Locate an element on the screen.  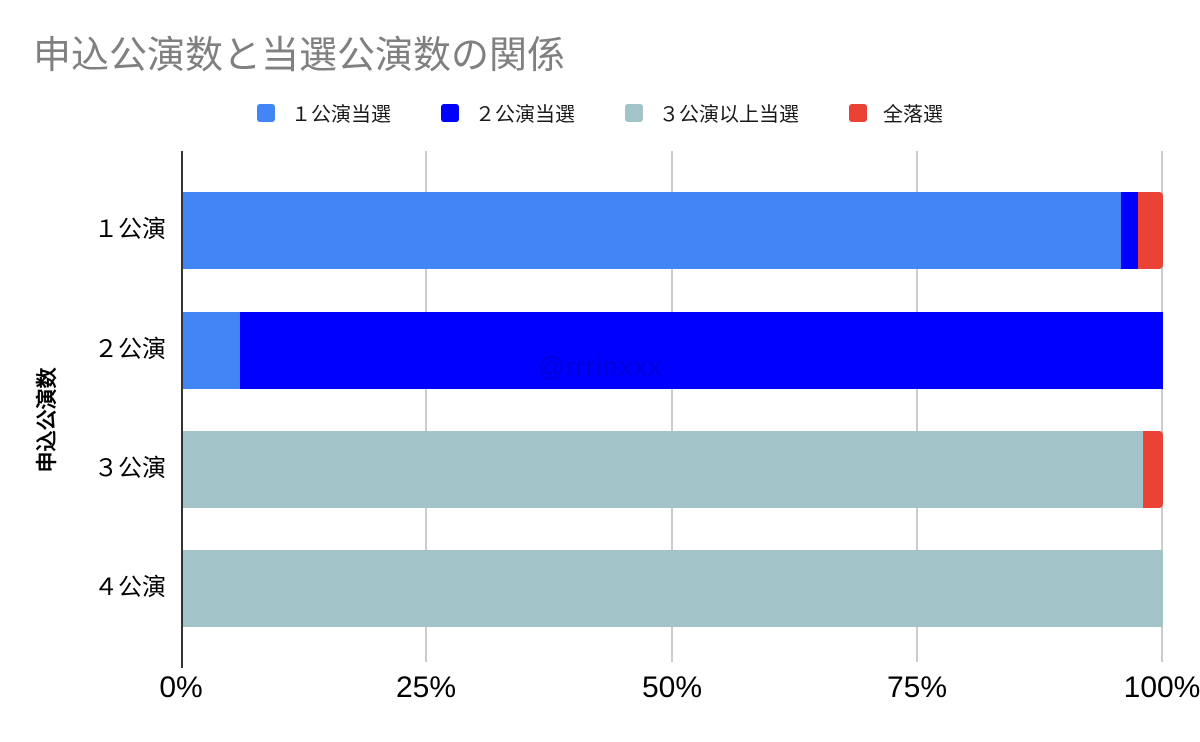
legend-label: １公演当選 is located at coordinates (341, 115).